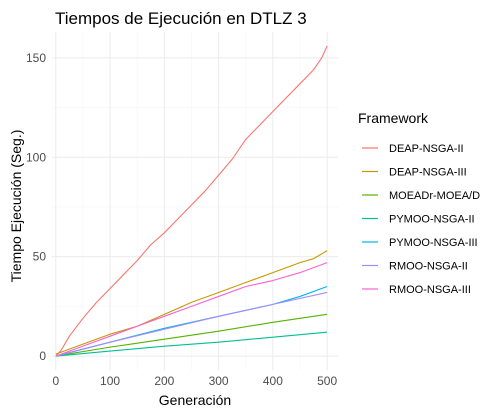 The height and width of the screenshot is (414, 500). What do you see at coordinates (195, 400) in the screenshot?
I see `x-axis-title: Generación` at bounding box center [195, 400].